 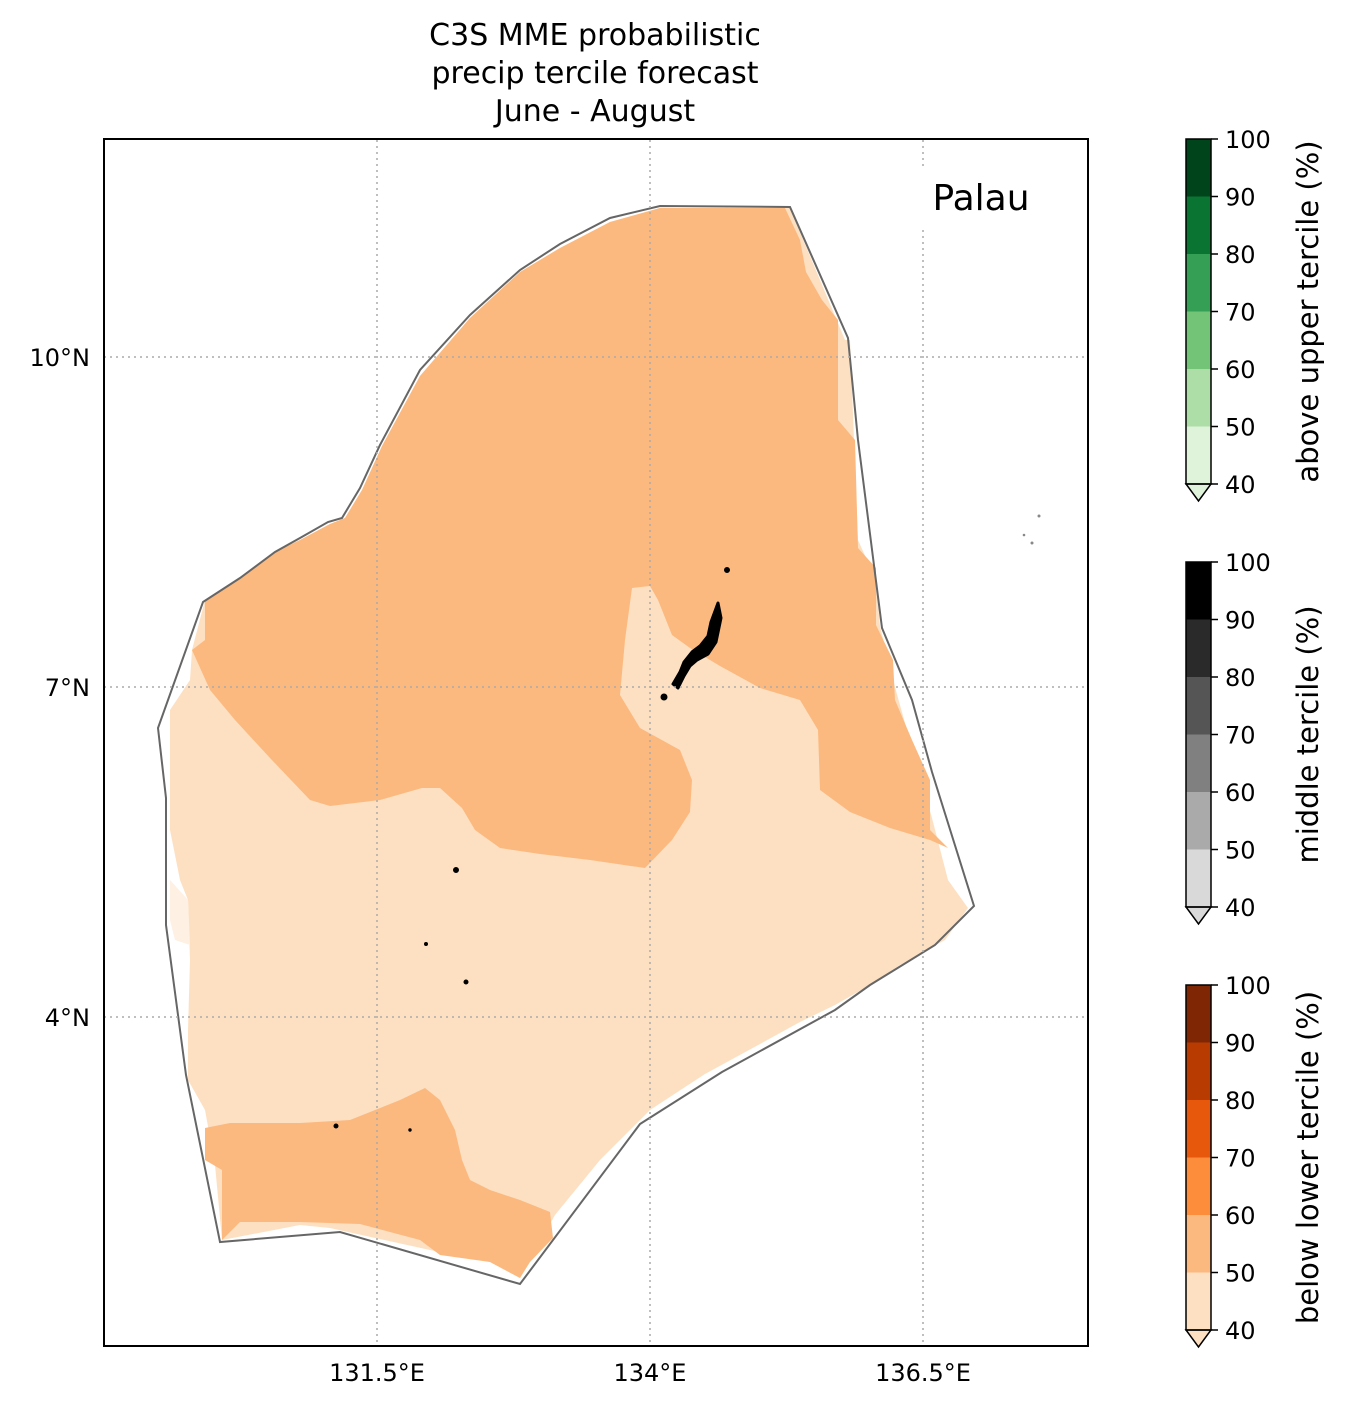 What do you see at coordinates (60, 358) in the screenshot?
I see `y-tick-label: 10°N` at bounding box center [60, 358].